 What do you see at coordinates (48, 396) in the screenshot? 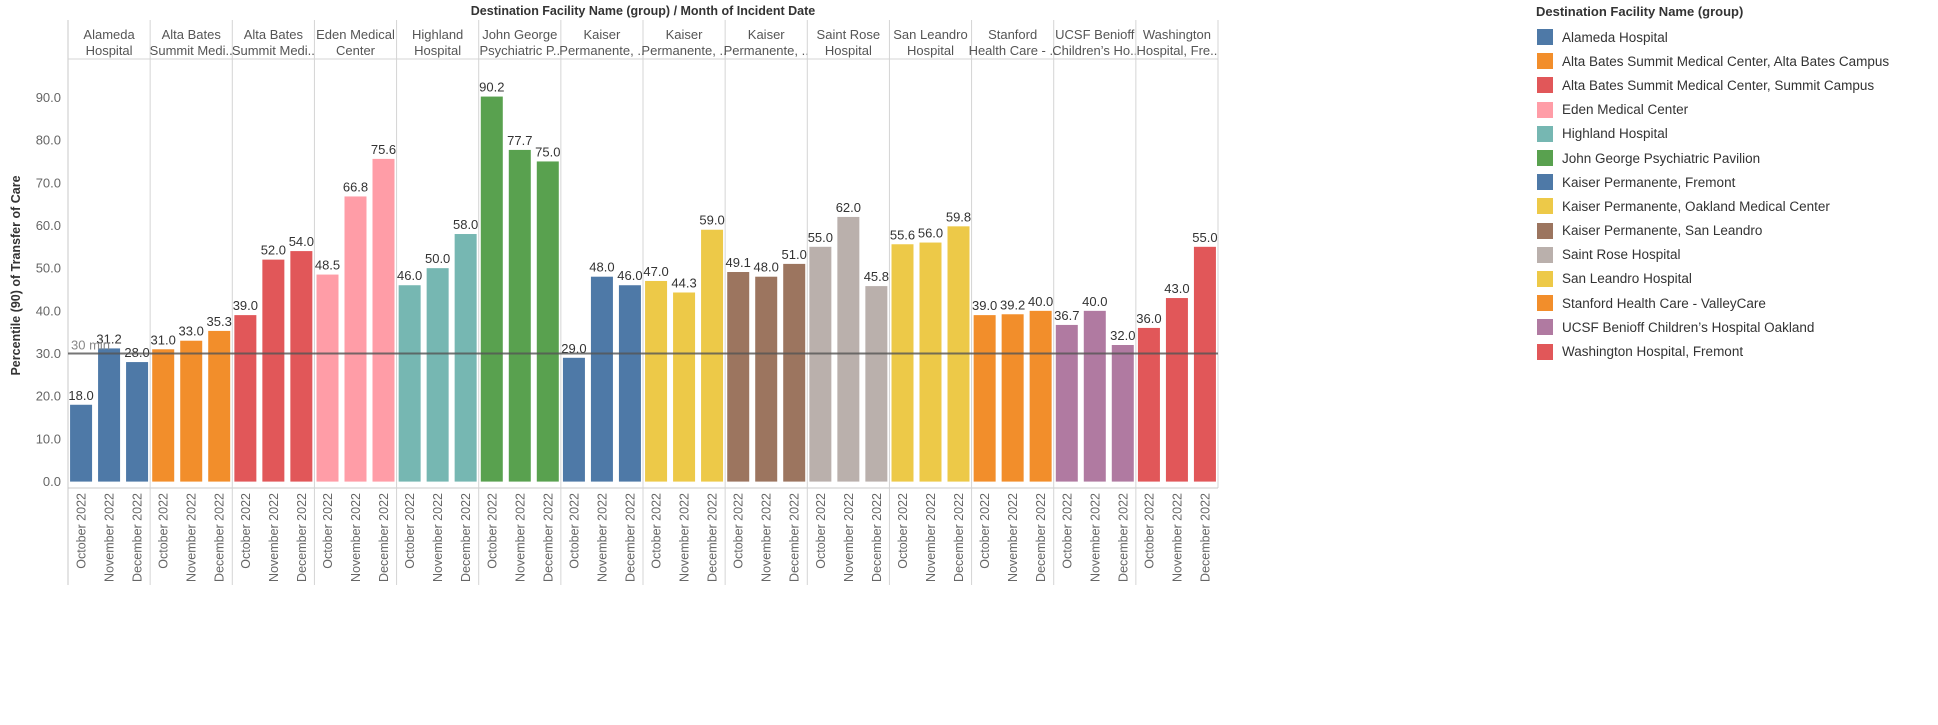
I see `y-tick-label: 20.0` at bounding box center [48, 396].